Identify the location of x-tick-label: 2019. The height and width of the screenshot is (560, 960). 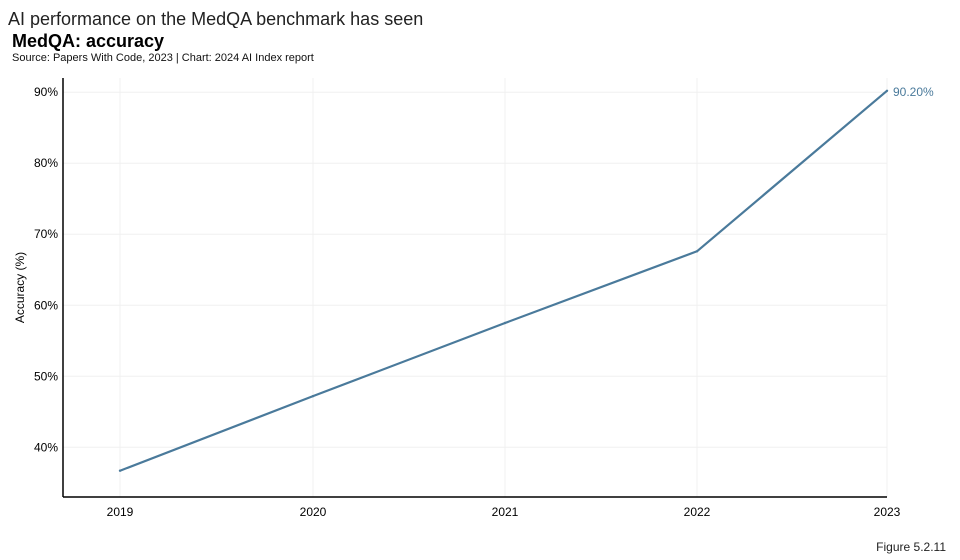
(120, 512).